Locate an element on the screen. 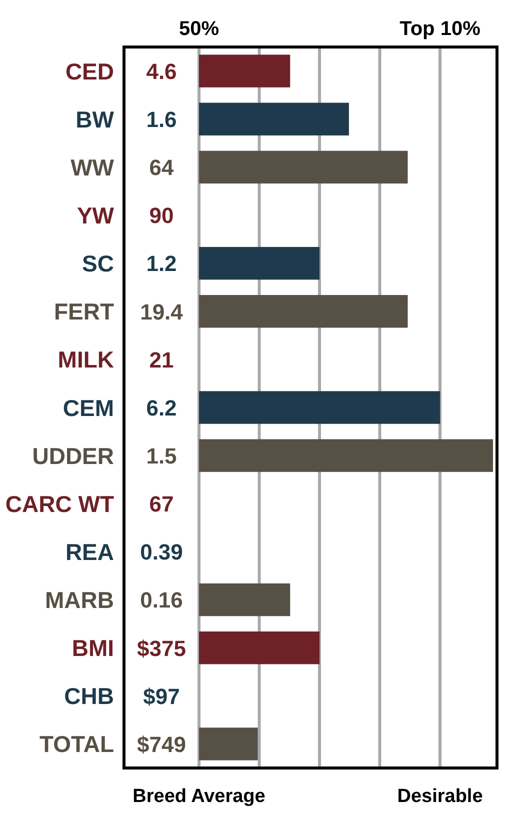 The width and height of the screenshot is (511, 818). text: 21 is located at coordinates (161, 359).